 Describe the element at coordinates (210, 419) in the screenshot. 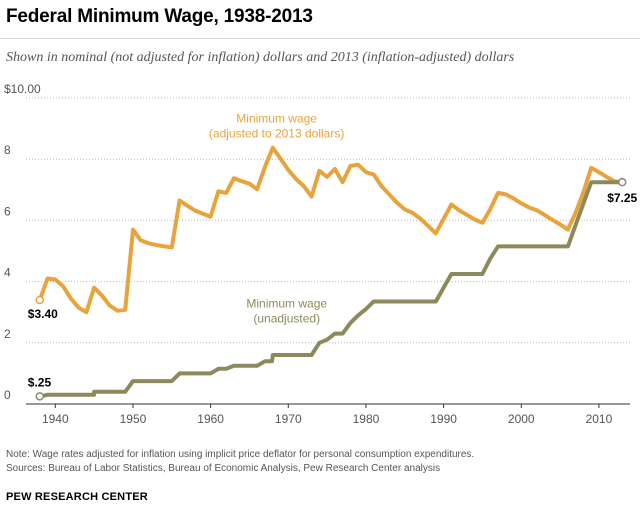

I see `x-tick-label: 1960` at that location.